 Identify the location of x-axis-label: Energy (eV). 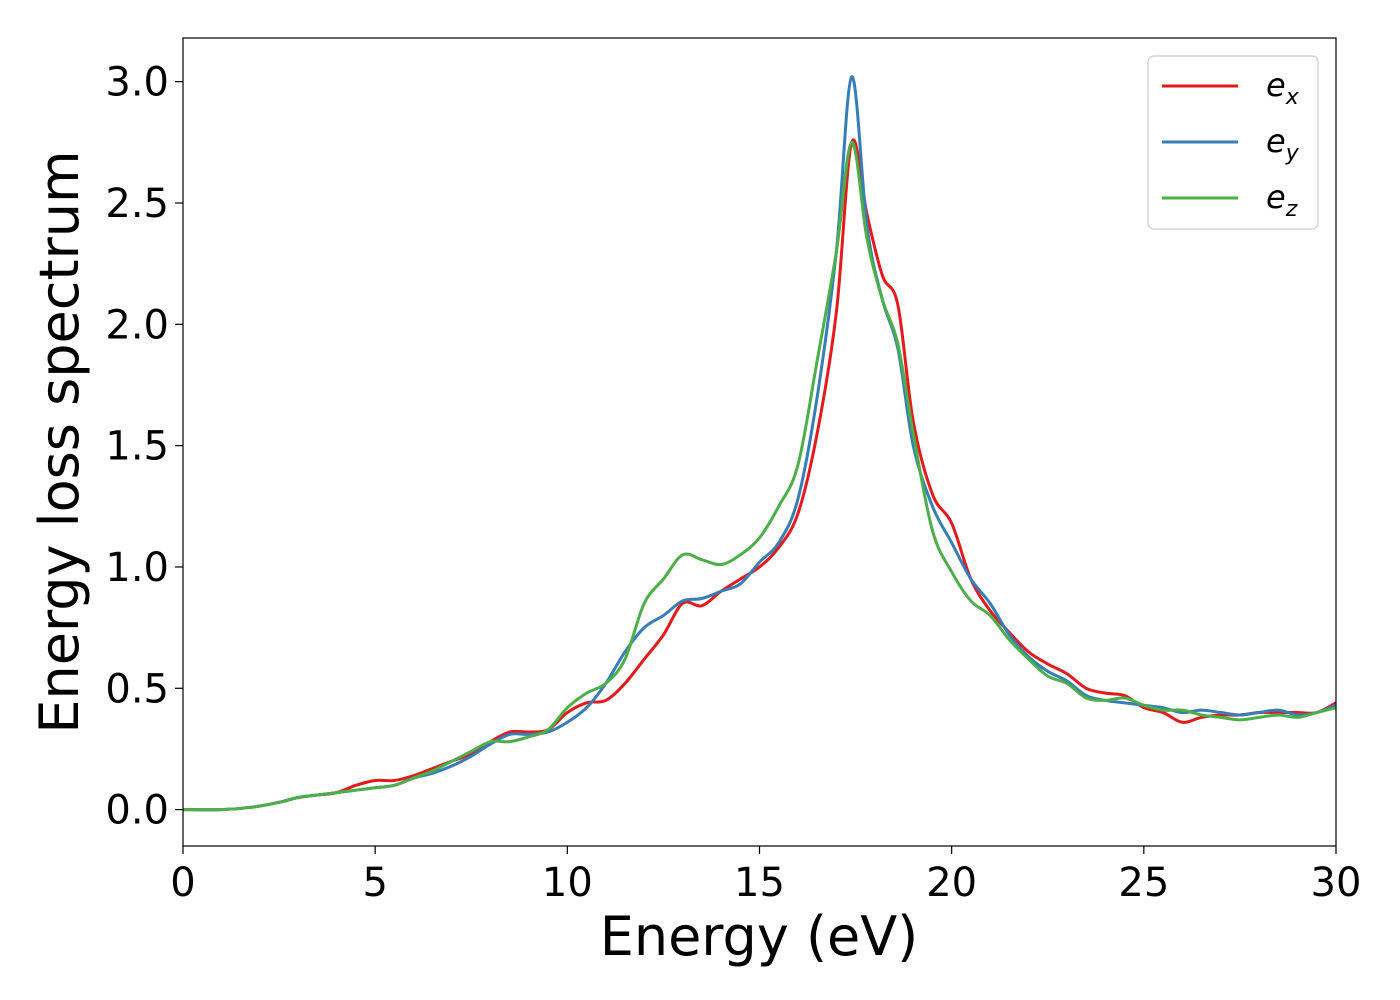
(759, 936).